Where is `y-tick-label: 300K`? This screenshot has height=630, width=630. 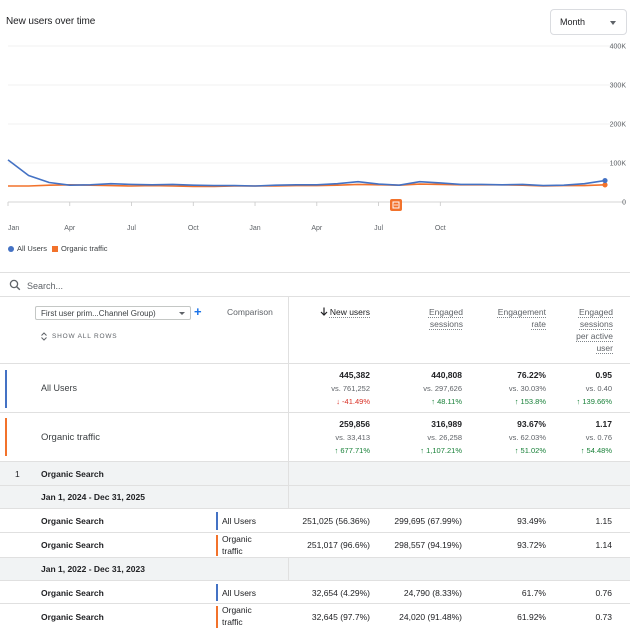
y-tick-label: 300K is located at coordinates (618, 86).